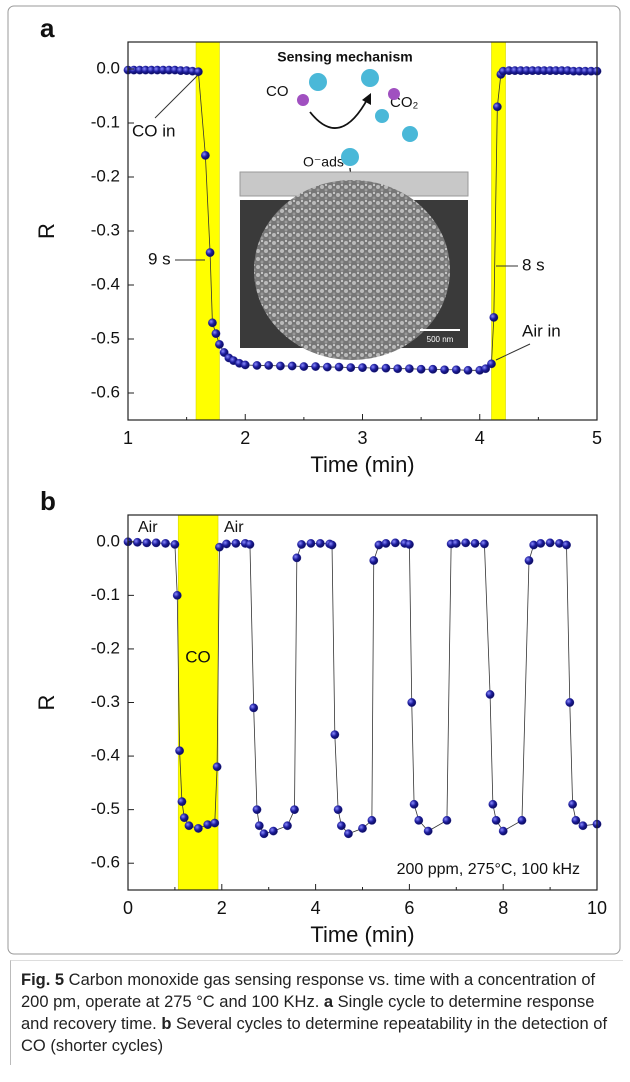 The height and width of the screenshot is (1082, 630). I want to click on x-tick-label: 4, so click(480, 438).